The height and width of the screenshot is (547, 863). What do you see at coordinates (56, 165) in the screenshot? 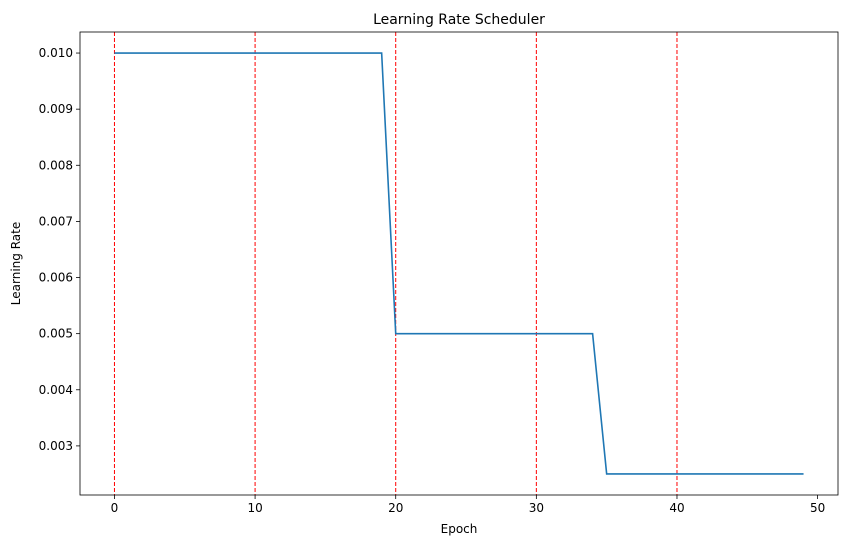
I see `y-tick-label-5: 0.008` at bounding box center [56, 165].